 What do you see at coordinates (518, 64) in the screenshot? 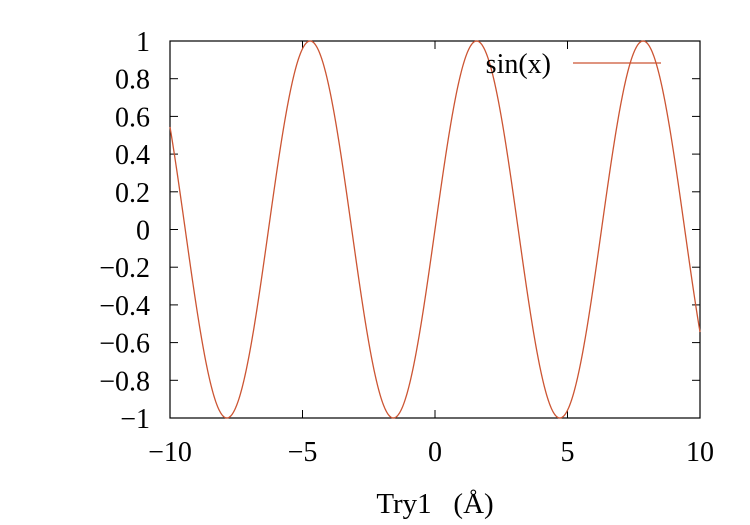
I see `legend-label: sin(x)` at bounding box center [518, 64].